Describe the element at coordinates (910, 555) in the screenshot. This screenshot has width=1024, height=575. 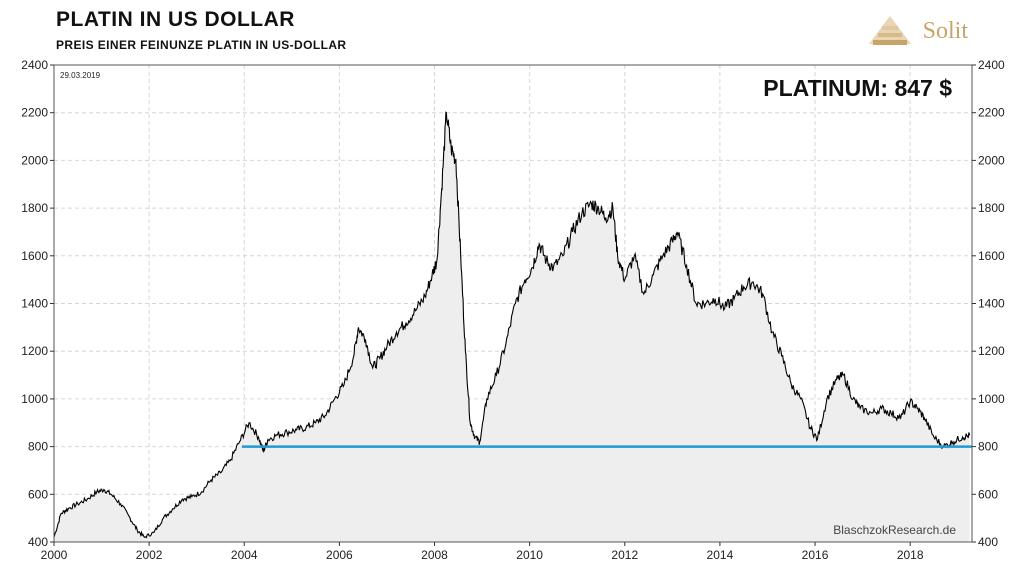
I see `x-tick-label: 2018` at that location.